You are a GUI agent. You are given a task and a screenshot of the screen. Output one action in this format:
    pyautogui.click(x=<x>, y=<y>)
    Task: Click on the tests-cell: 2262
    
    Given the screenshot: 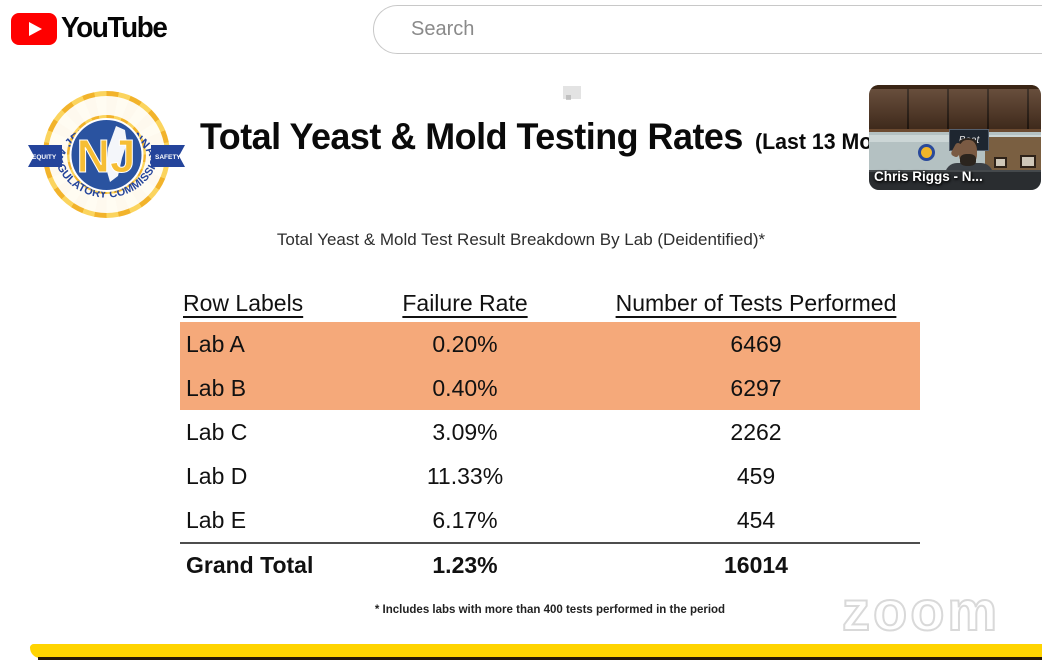 What is the action you would take?
    pyautogui.click(x=756, y=431)
    